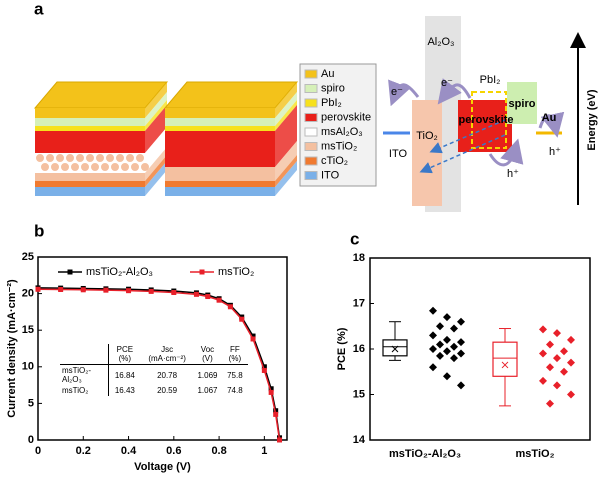 Image resolution: width=604 pixels, height=479 pixels. I want to click on diagram-label: TiO₂, so click(427, 136).